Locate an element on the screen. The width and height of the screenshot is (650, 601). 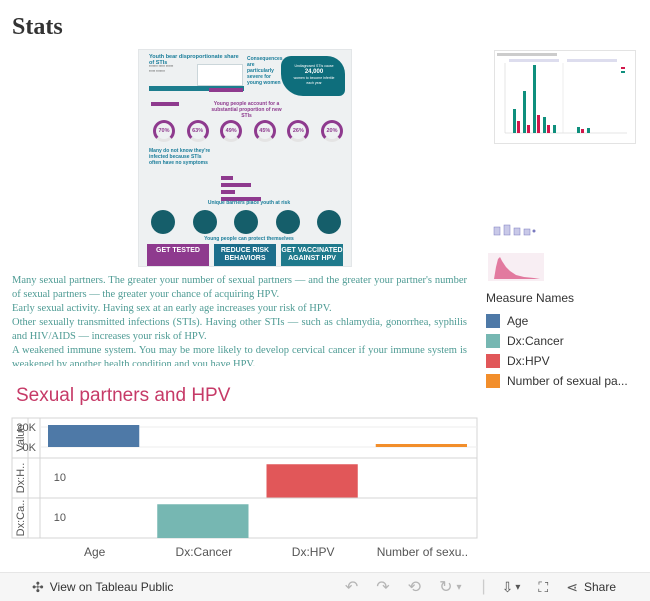
view-on-tableau-button: ✣ View on Tableau Public is located at coordinates (102, 587).